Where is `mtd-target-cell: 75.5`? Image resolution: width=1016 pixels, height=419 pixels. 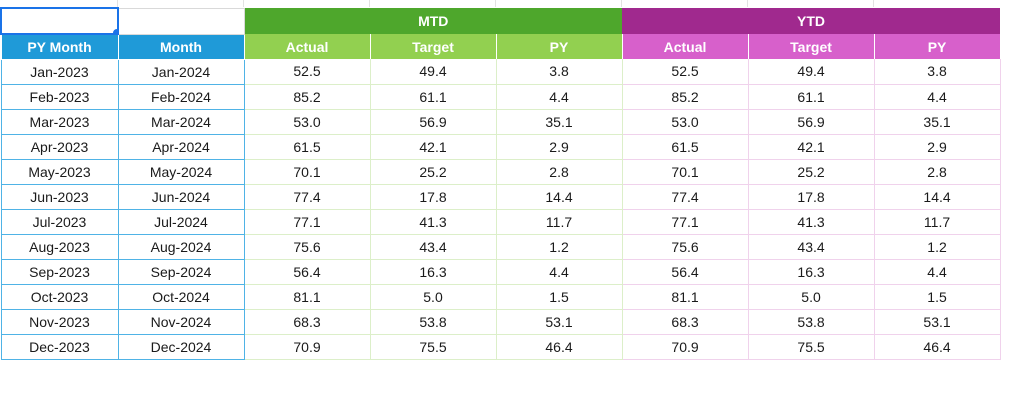 mtd-target-cell: 75.5 is located at coordinates (433, 347).